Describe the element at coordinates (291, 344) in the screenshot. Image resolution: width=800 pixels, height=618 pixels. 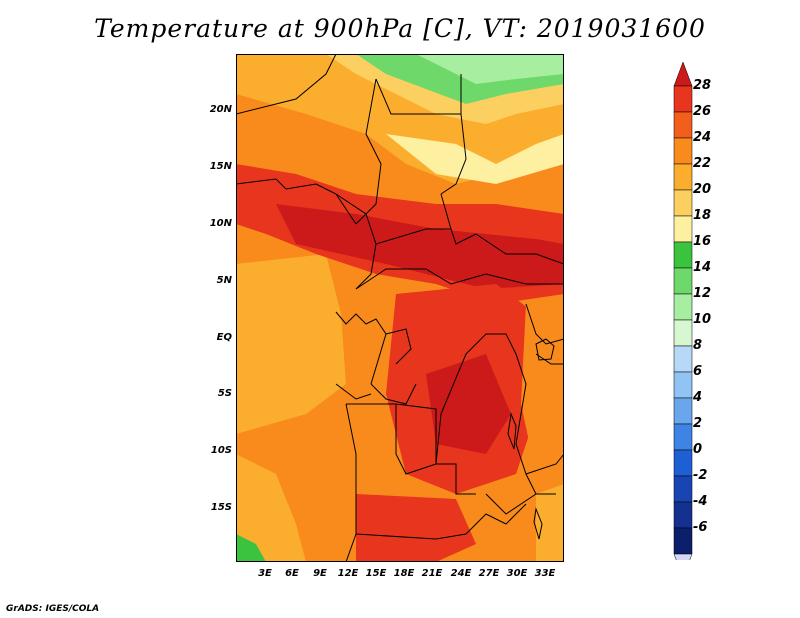
I see `field-22c-west` at that location.